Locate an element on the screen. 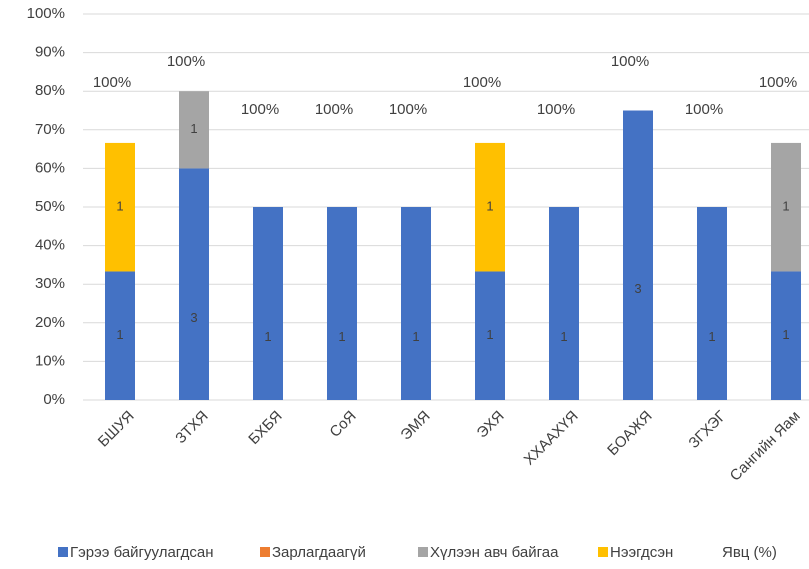 The height and width of the screenshot is (569, 809). y-tick-label: 20% is located at coordinates (50, 322).